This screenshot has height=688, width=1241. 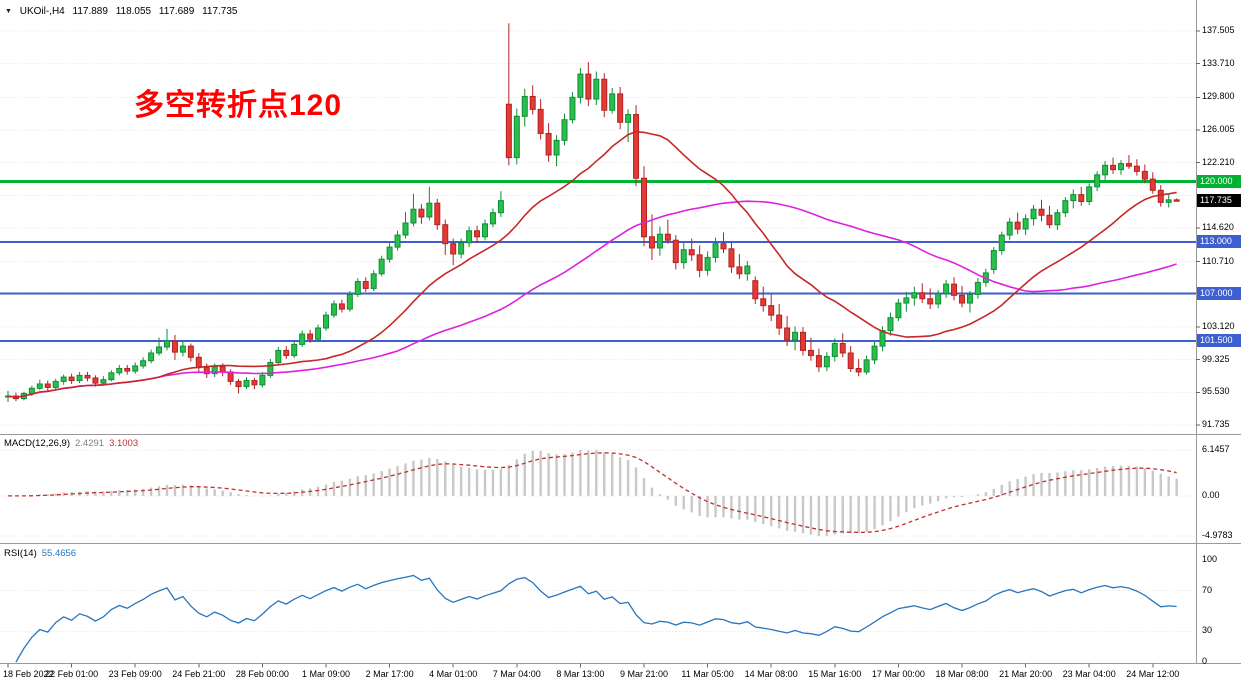 What do you see at coordinates (199, 674) in the screenshot?
I see `time-axis-label: 24 Feb 21:00` at bounding box center [199, 674].